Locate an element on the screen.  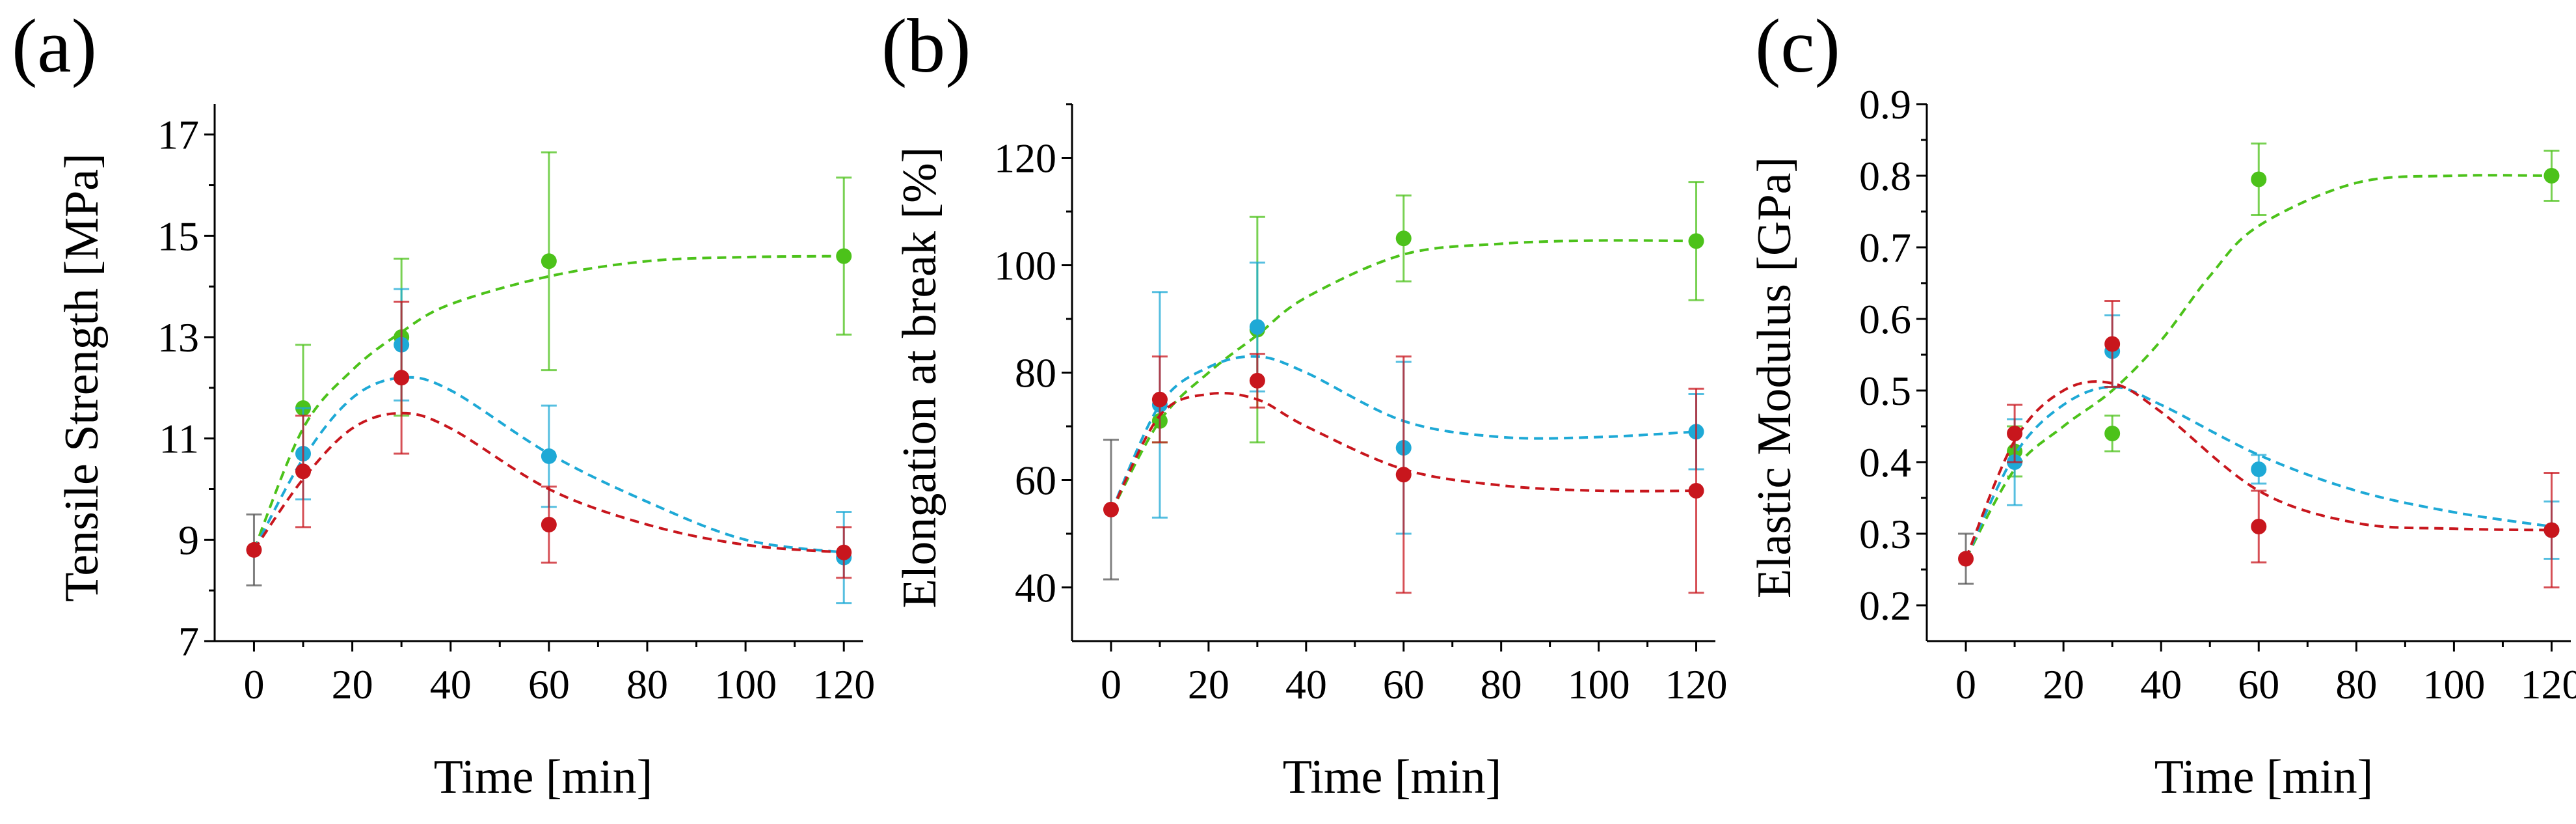
x-axis-title-c: Time [min] is located at coordinates (2263, 777).